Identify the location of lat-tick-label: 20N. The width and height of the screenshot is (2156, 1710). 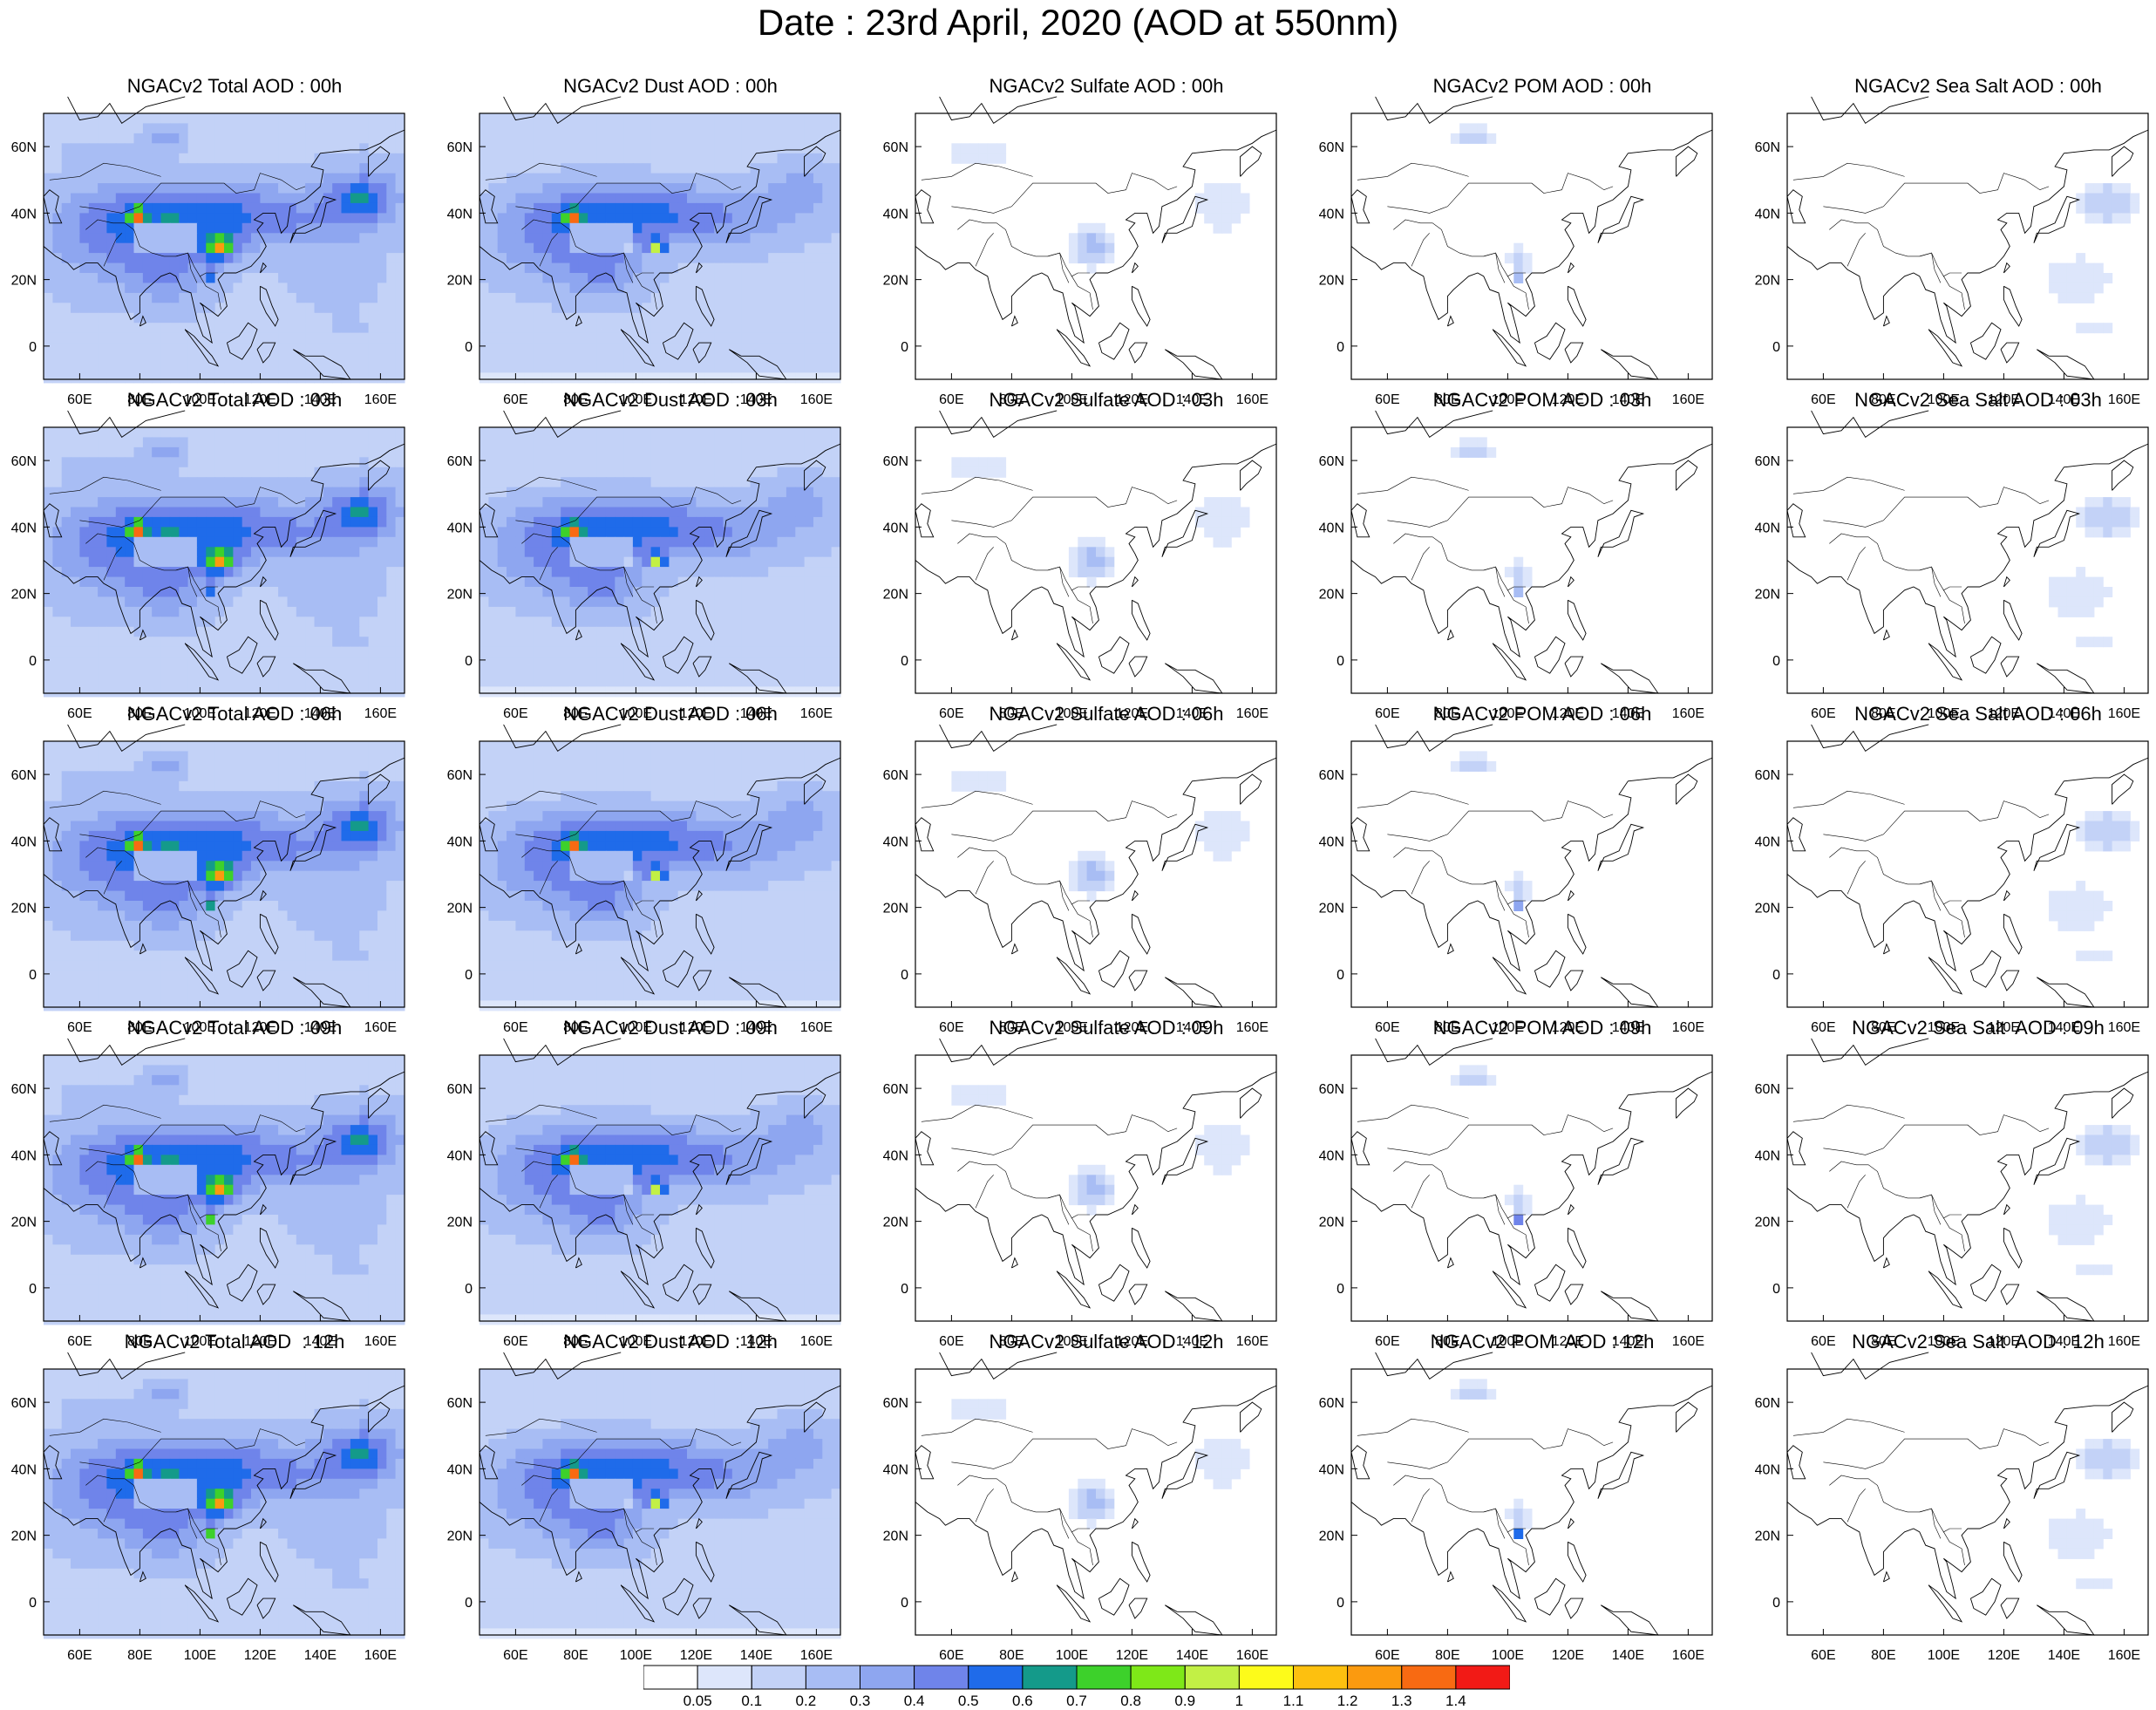
(895, 281).